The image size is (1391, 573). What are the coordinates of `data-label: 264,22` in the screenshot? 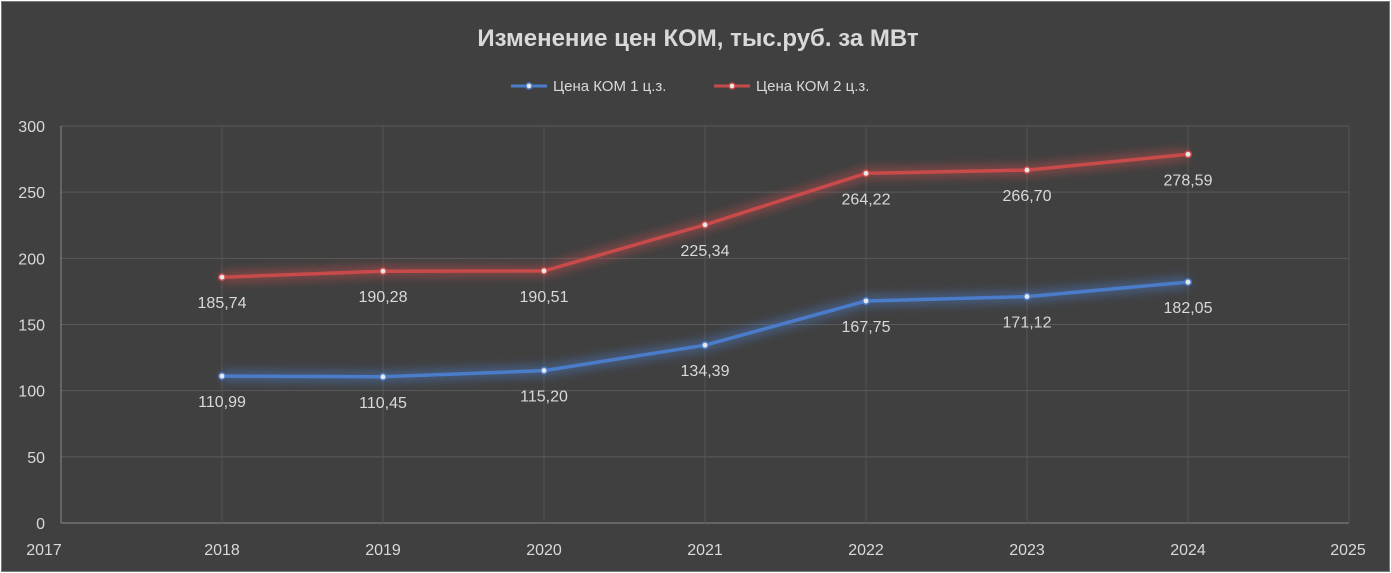 It's located at (866, 199).